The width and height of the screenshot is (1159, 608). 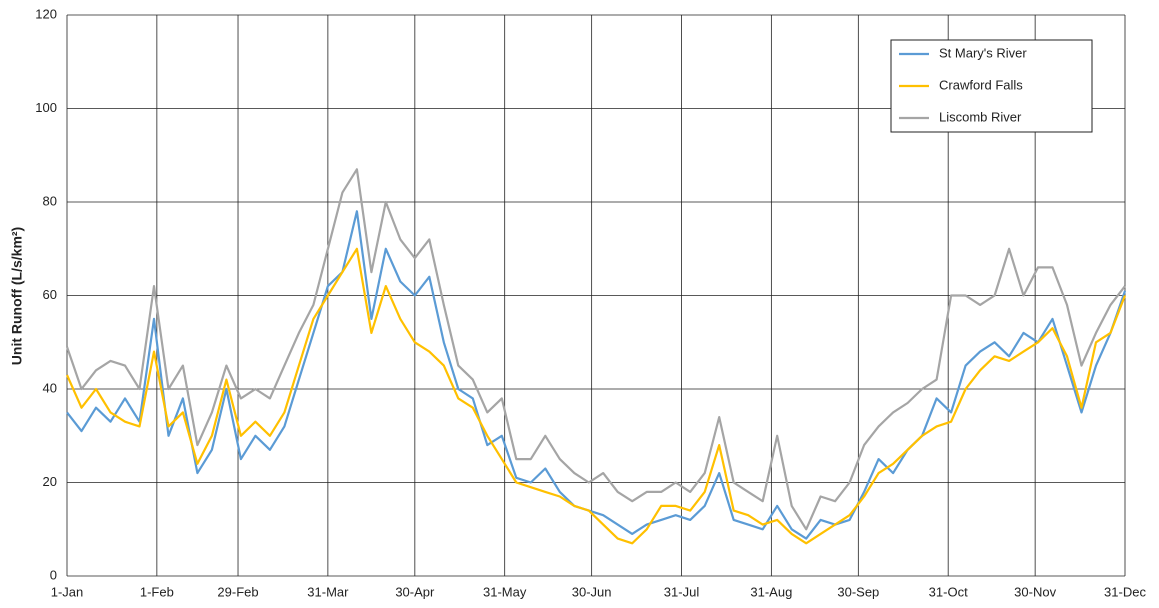 I want to click on x-tick-label: 31-Jul, so click(x=682, y=591).